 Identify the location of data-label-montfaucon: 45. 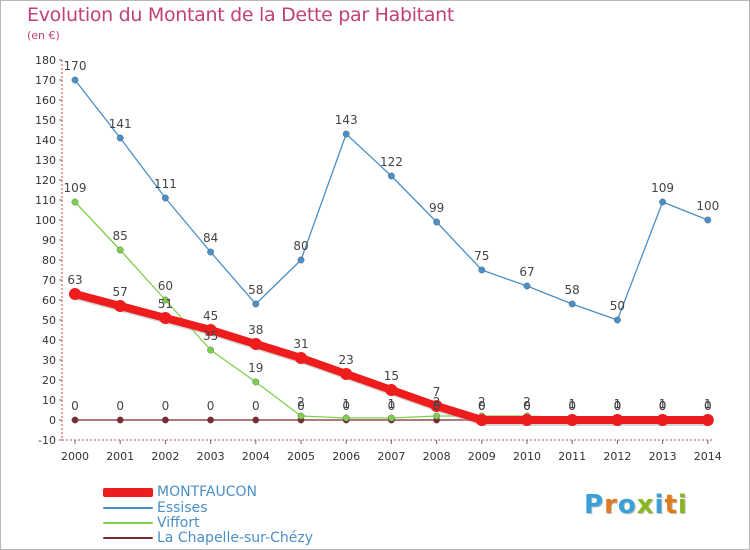
(210, 316).